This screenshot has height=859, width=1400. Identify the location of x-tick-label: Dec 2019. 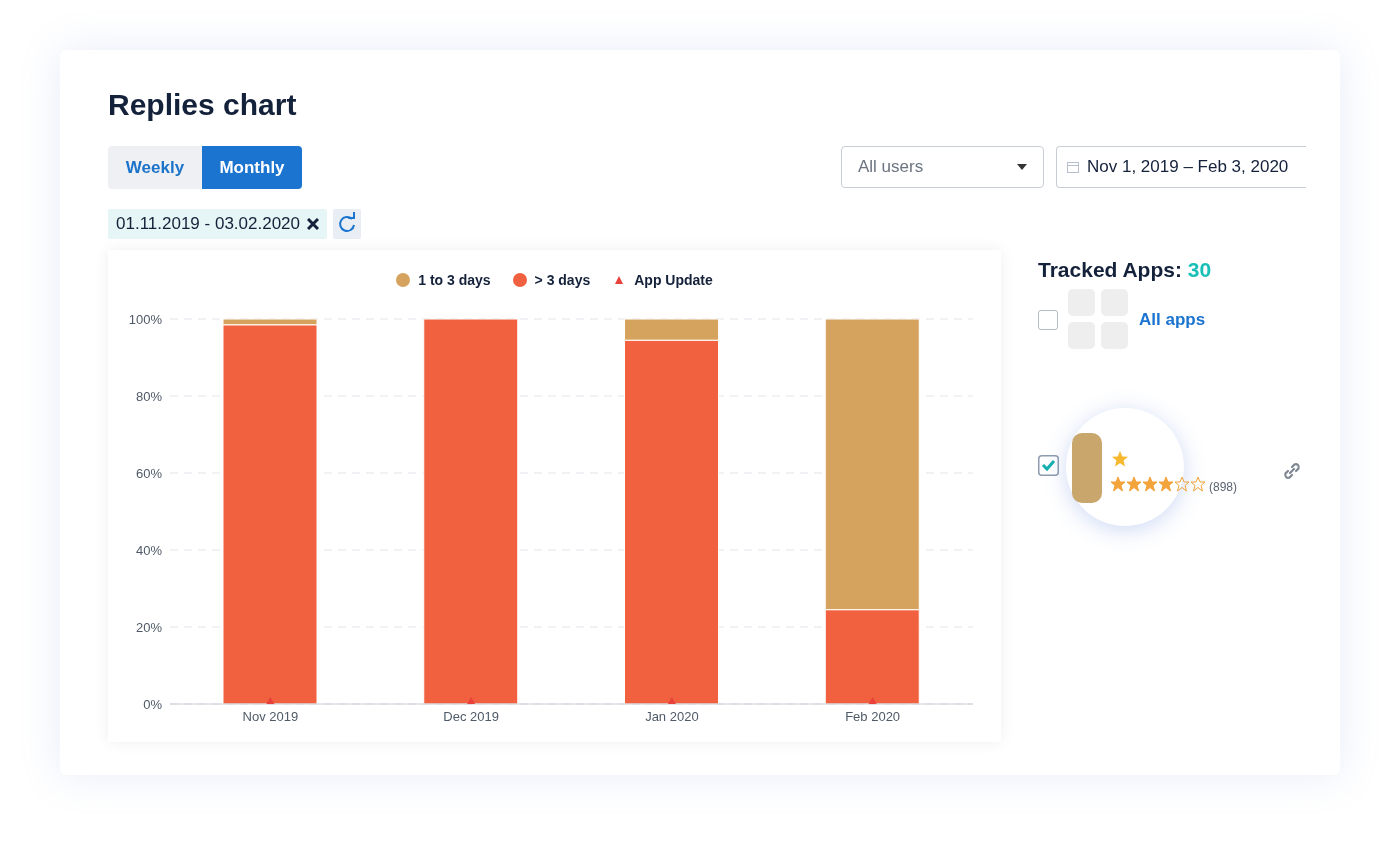
(471, 717).